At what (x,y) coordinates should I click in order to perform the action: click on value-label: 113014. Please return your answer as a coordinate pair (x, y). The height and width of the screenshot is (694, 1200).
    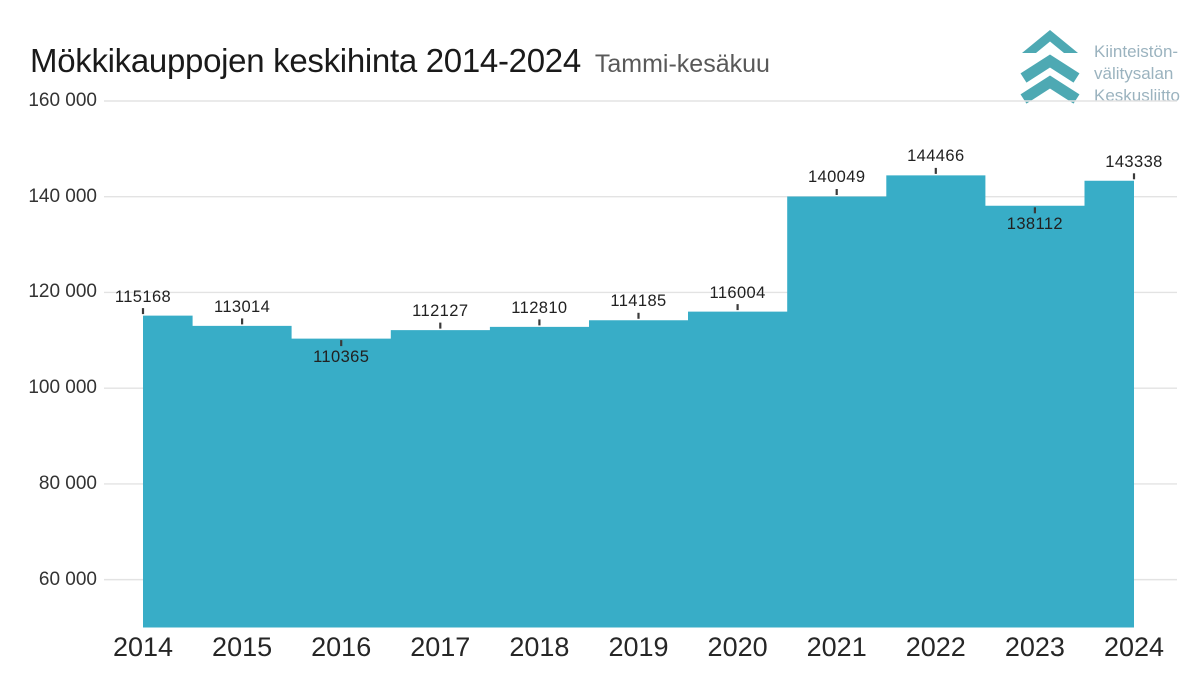
    Looking at the image, I should click on (242, 306).